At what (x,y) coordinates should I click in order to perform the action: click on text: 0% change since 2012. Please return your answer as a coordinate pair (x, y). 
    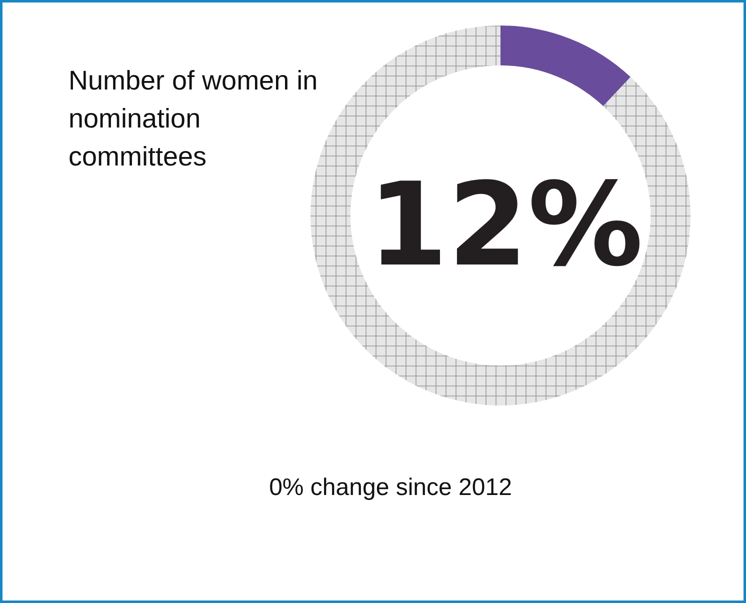
    Looking at the image, I should click on (390, 487).